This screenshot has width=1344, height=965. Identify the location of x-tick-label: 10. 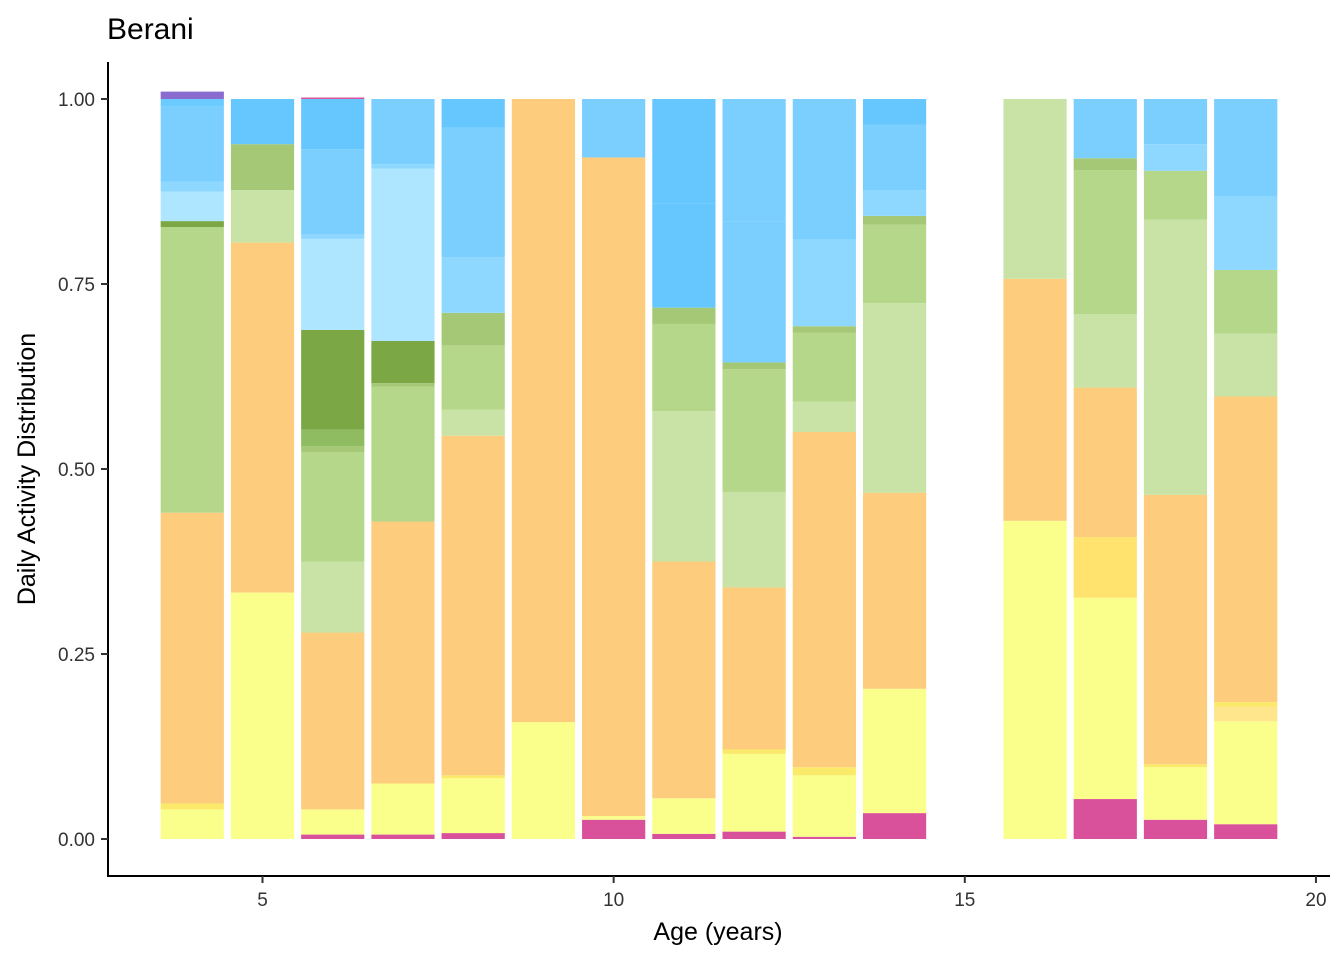
(613, 900).